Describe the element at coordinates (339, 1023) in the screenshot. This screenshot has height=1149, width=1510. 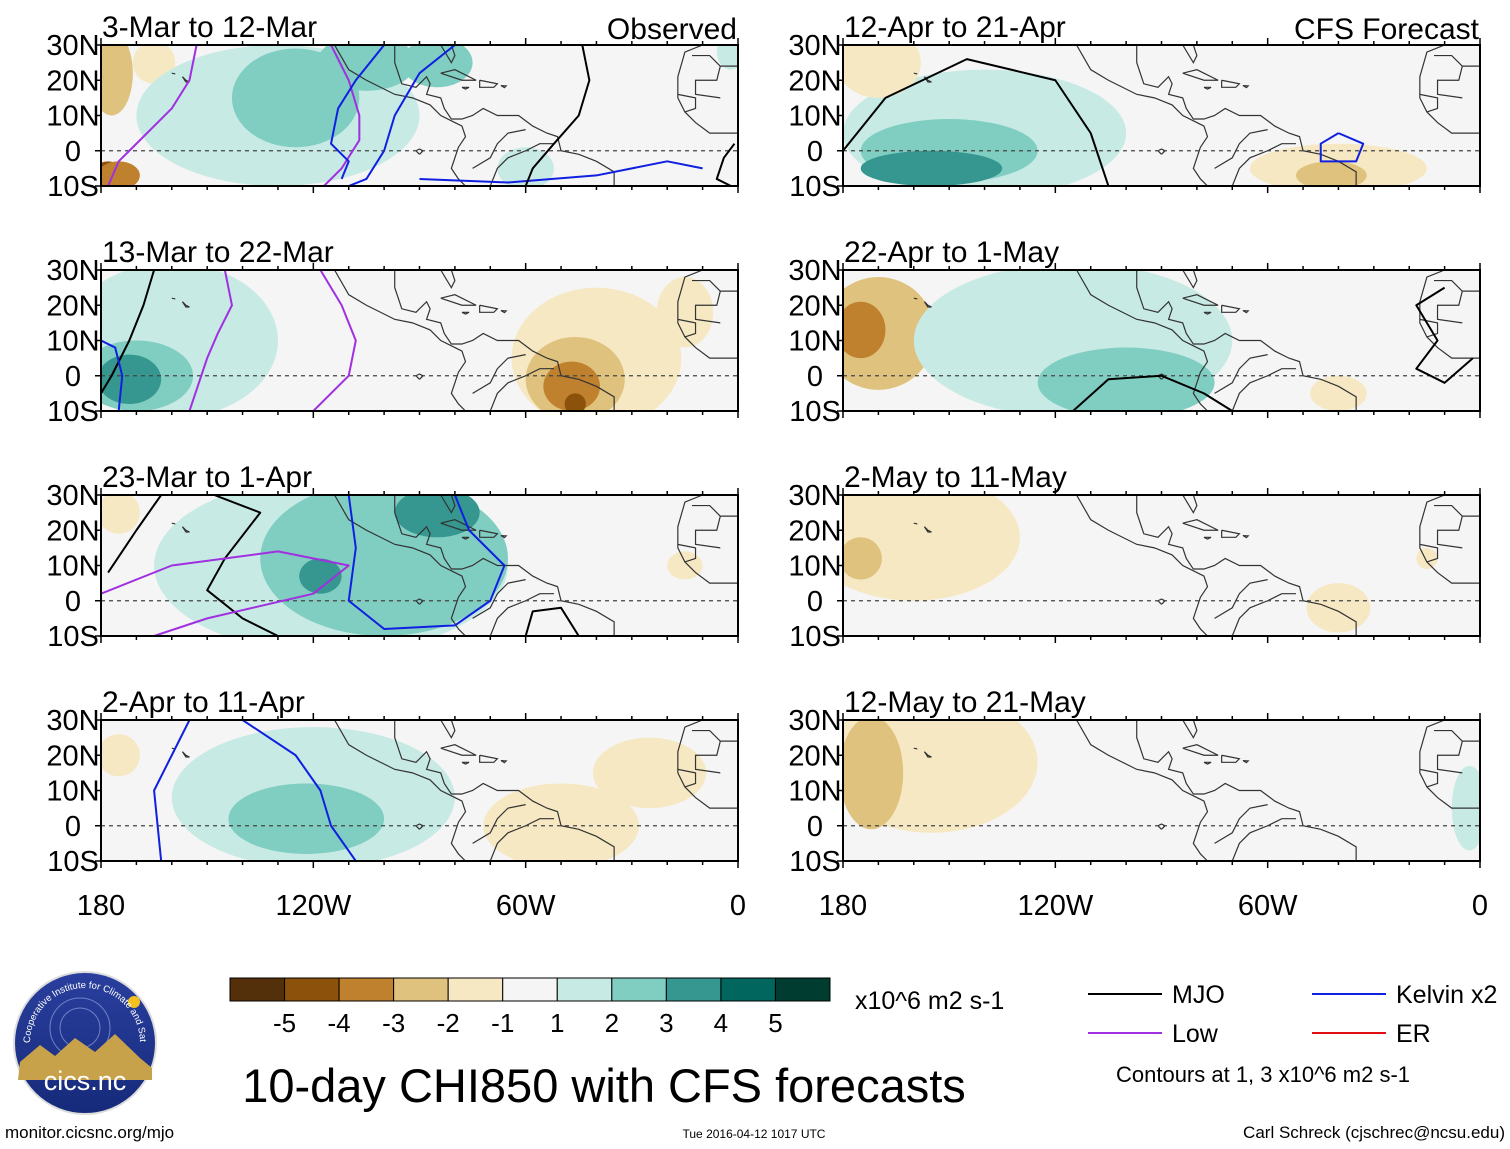
I see `colorbar-label: -4` at that location.